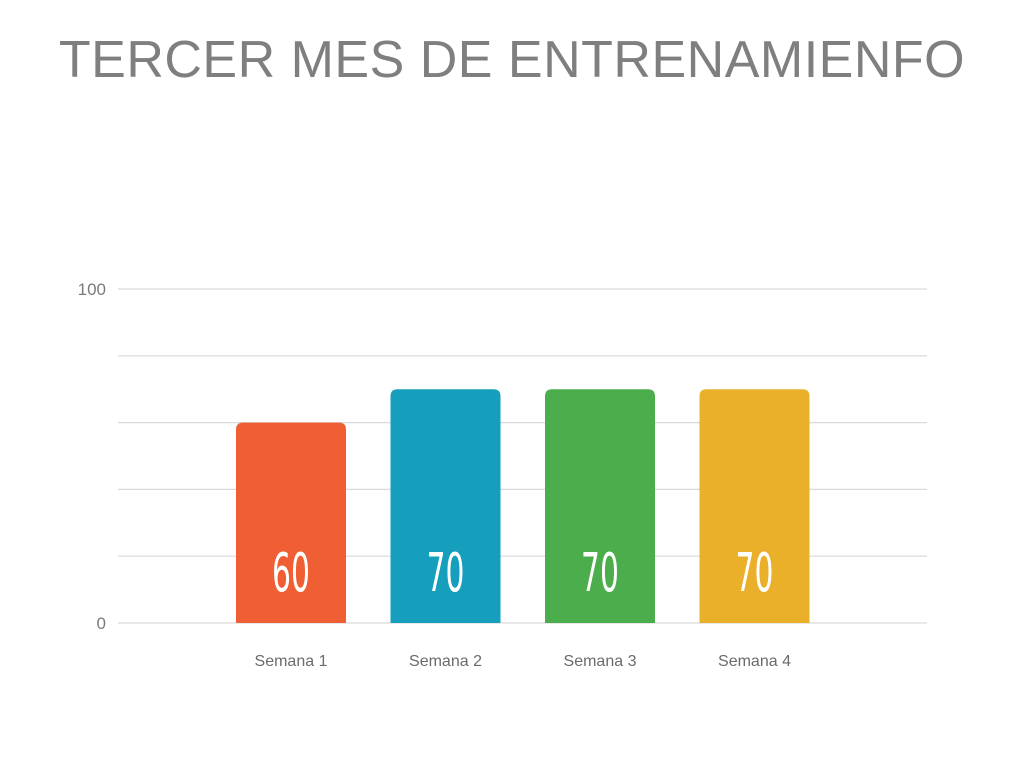  I want to click on data-label: 60, so click(291, 574).